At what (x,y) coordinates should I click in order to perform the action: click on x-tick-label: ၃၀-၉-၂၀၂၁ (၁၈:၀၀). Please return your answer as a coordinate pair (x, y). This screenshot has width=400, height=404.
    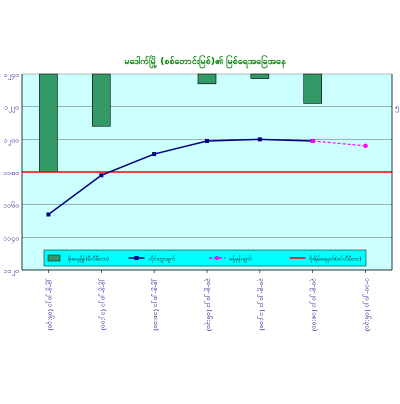
    Looking at the image, I should click on (314, 304).